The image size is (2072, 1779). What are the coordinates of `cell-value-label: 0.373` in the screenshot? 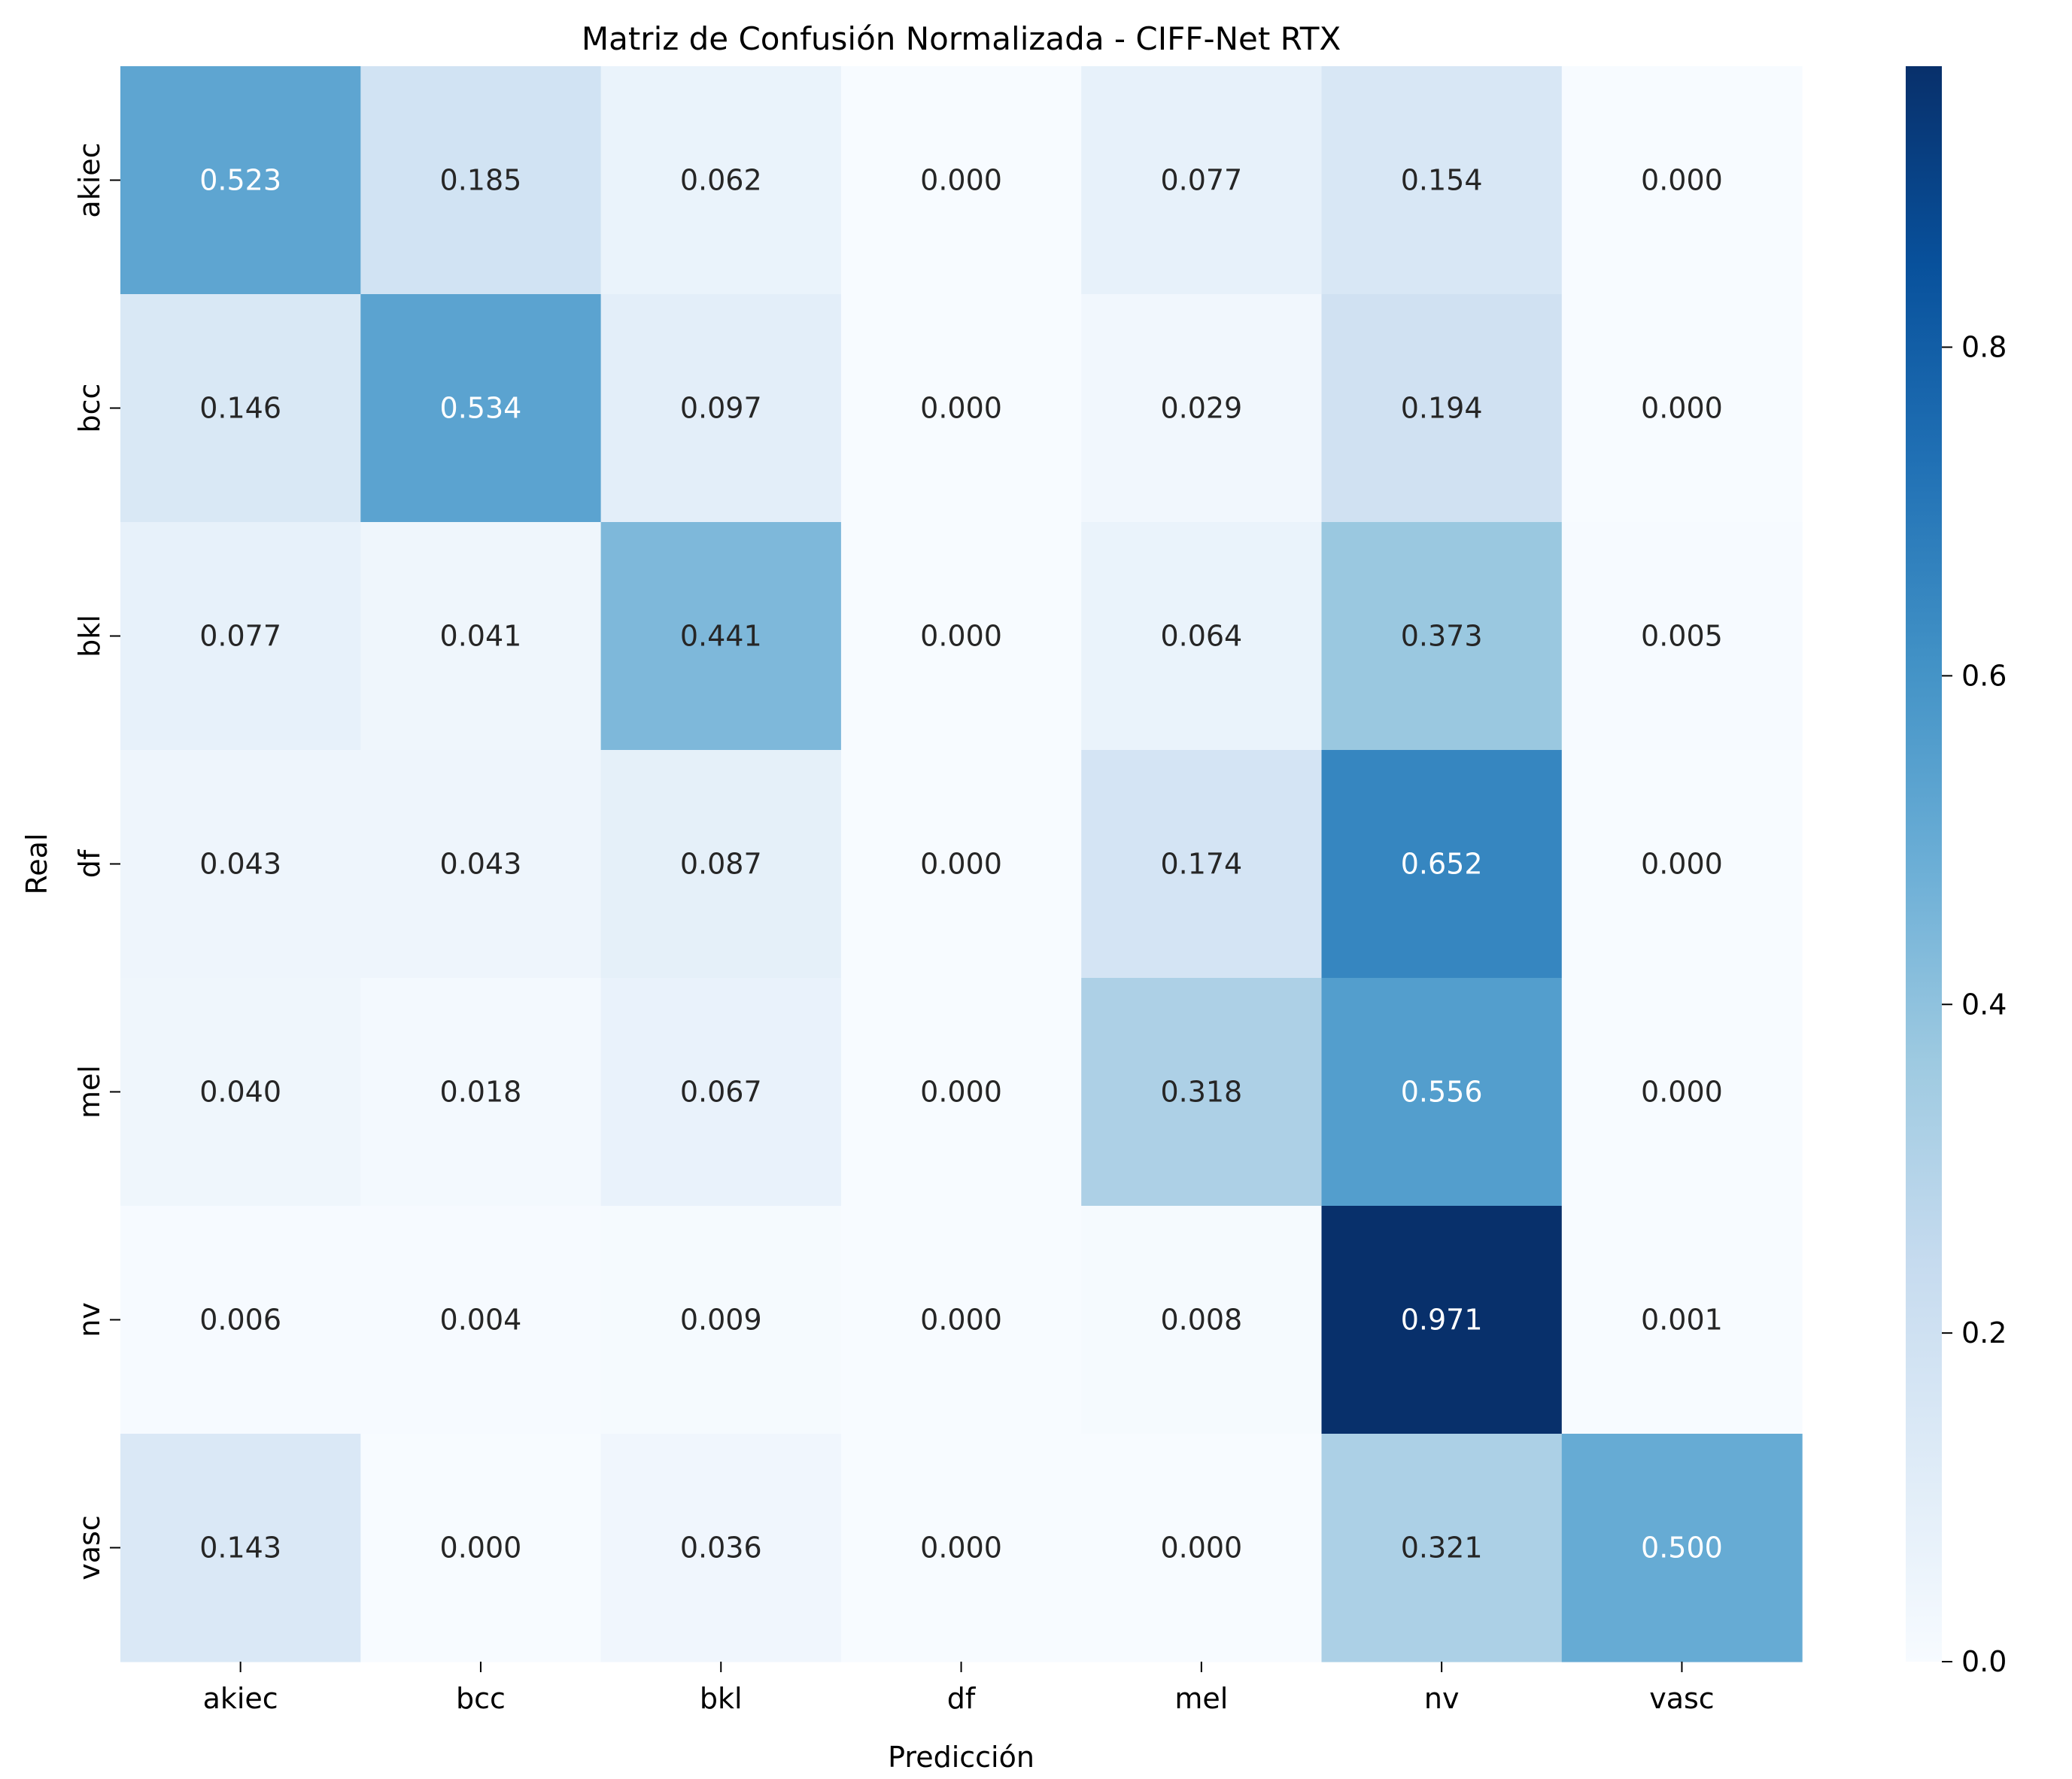 It's located at (1442, 636).